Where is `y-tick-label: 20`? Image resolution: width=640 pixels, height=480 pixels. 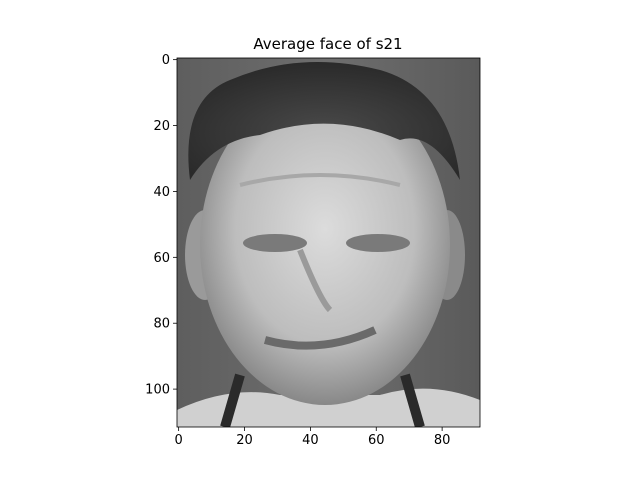
y-tick-label: 20 is located at coordinates (161, 126).